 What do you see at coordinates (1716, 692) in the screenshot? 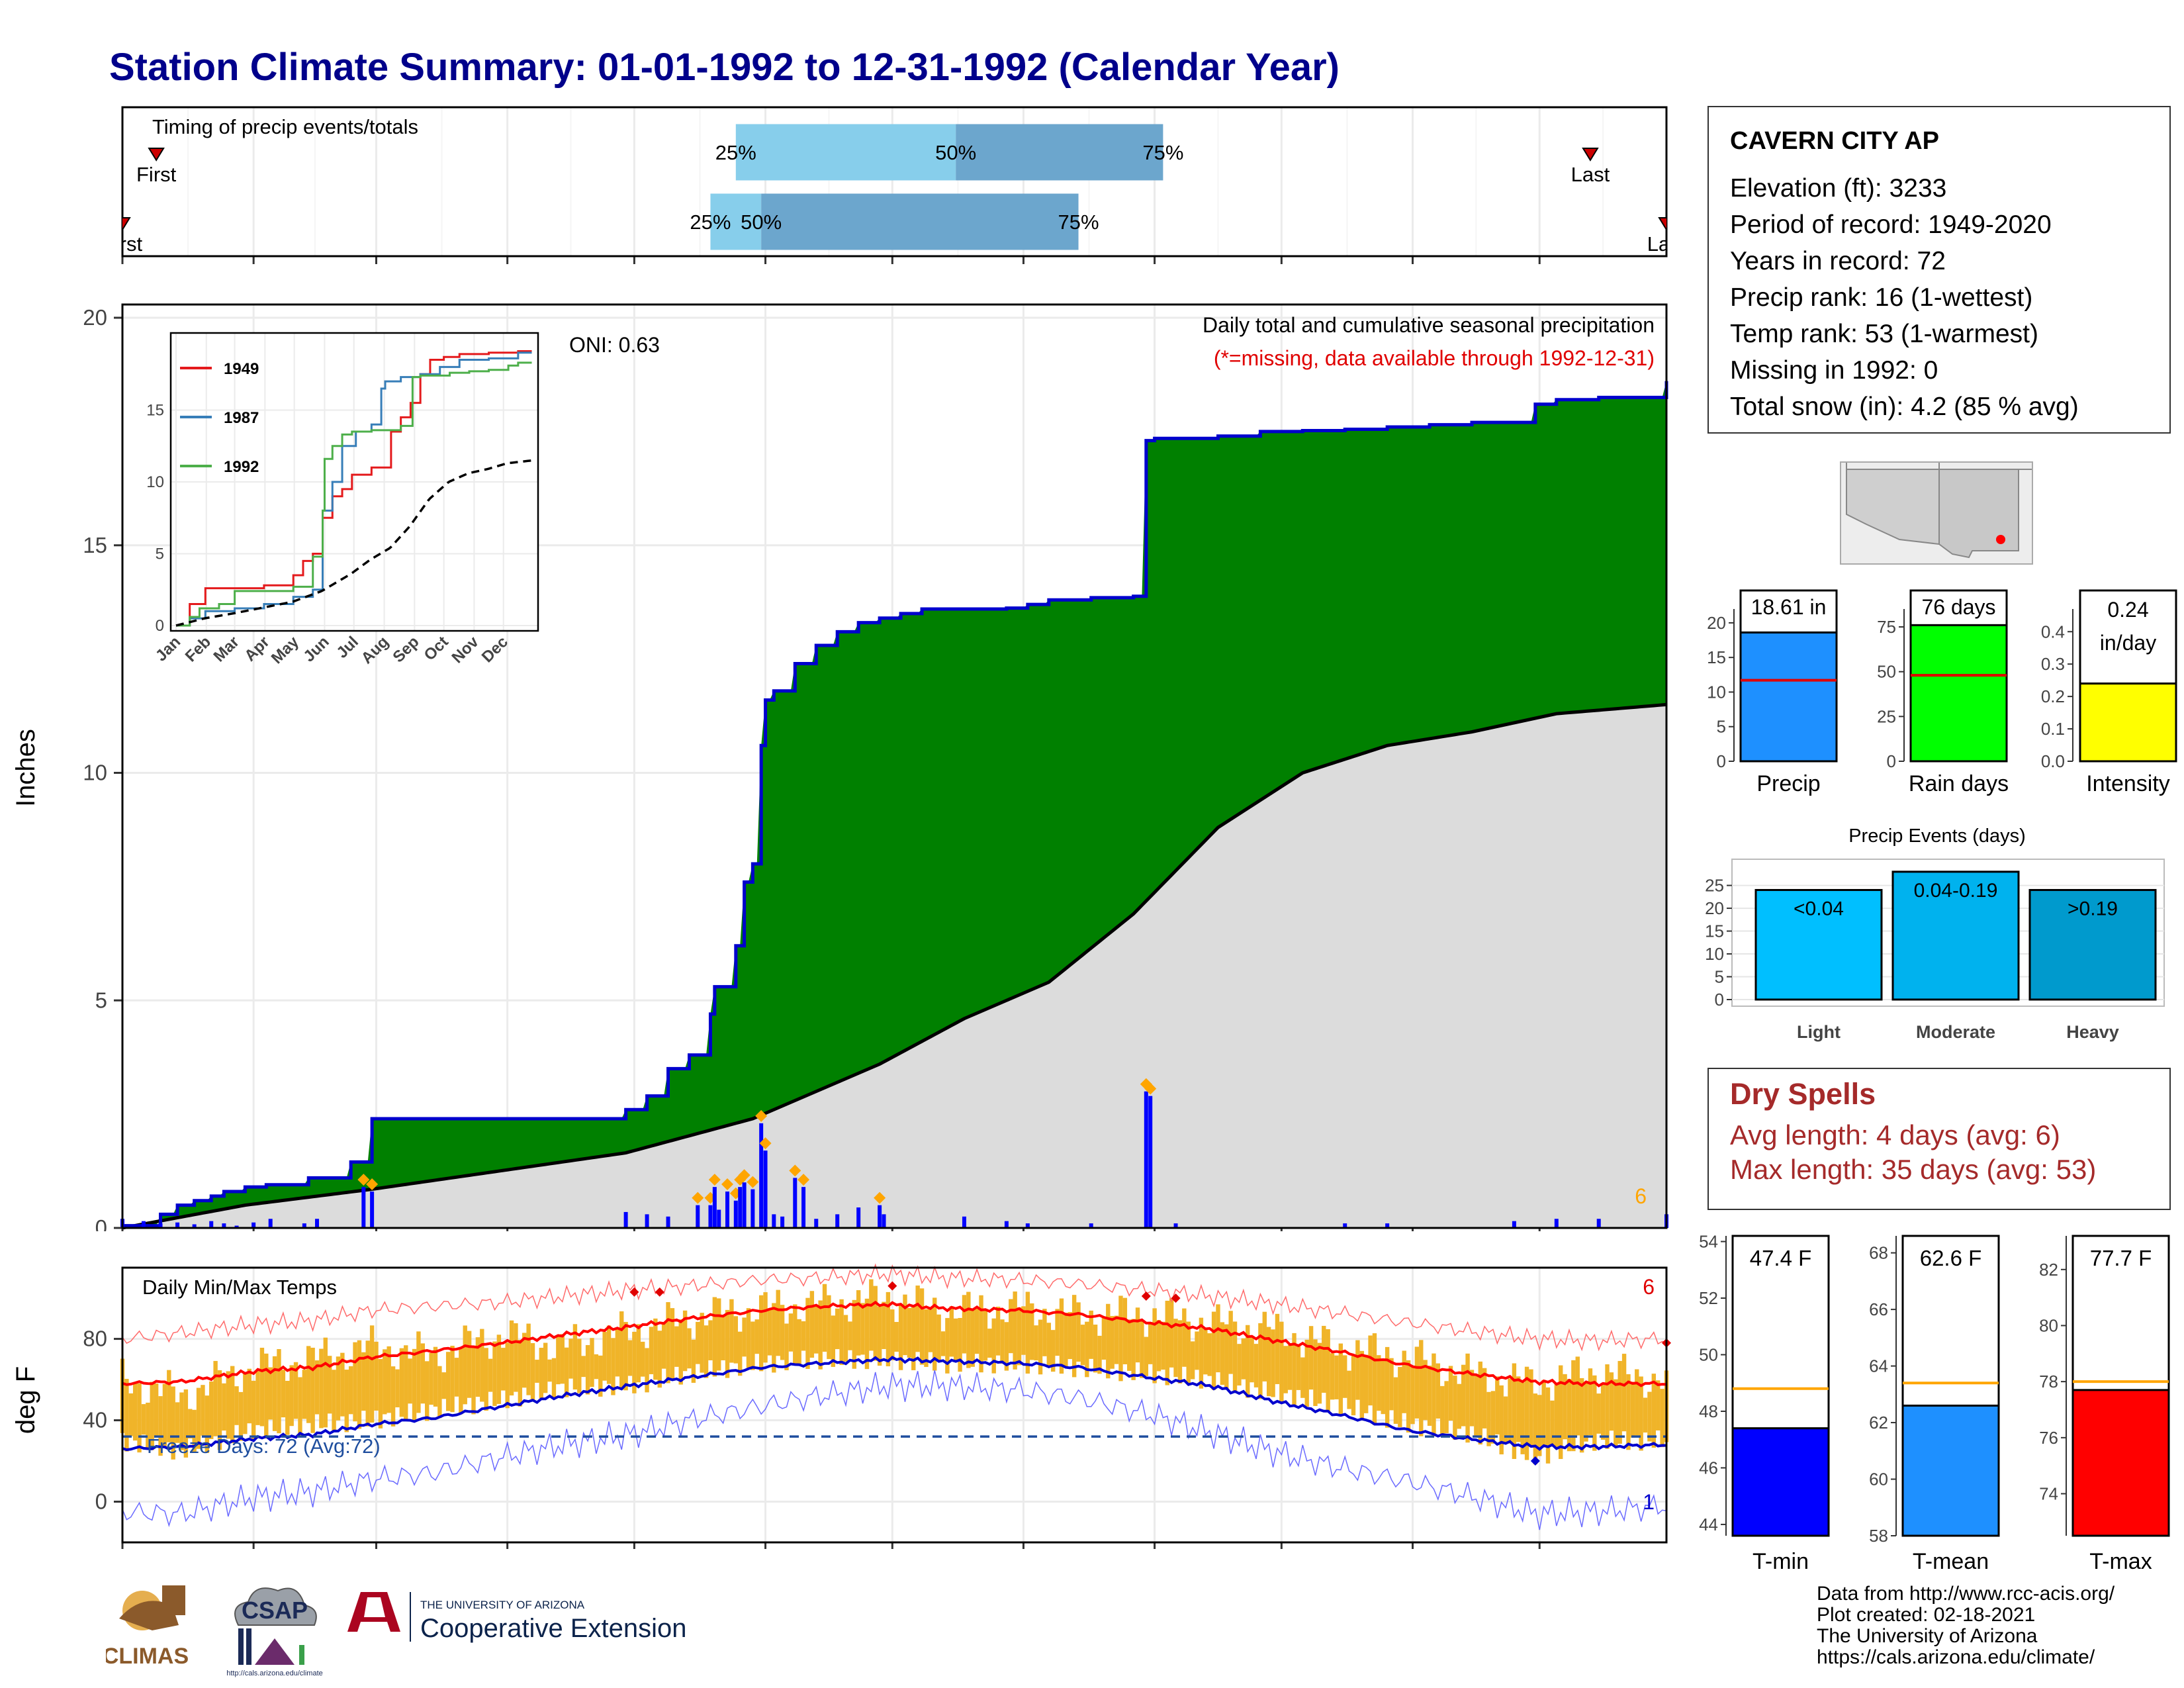
I see `summary-ytick-label: 10` at bounding box center [1716, 692].